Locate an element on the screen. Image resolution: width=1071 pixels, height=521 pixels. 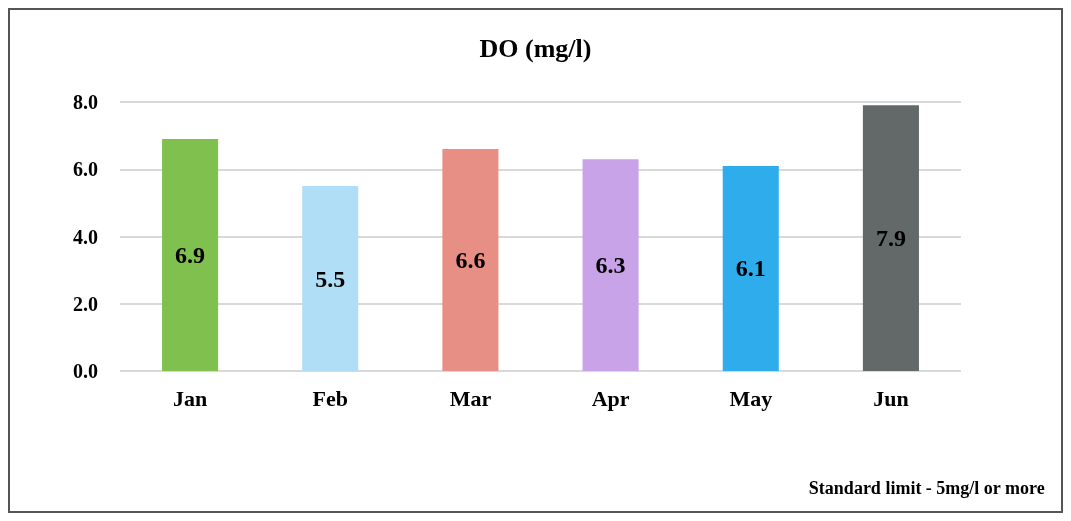
data-label: 6.3 is located at coordinates (610, 265).